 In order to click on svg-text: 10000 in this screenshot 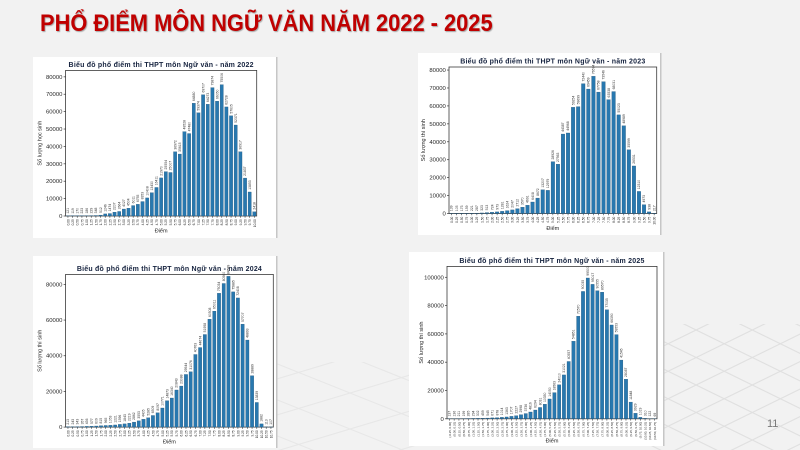, I will do `click(54, 200)`.